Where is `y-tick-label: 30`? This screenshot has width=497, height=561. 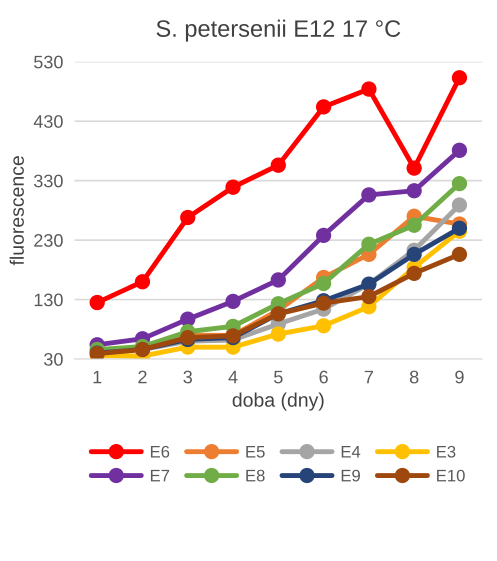
y-tick-label: 30 is located at coordinates (53, 359).